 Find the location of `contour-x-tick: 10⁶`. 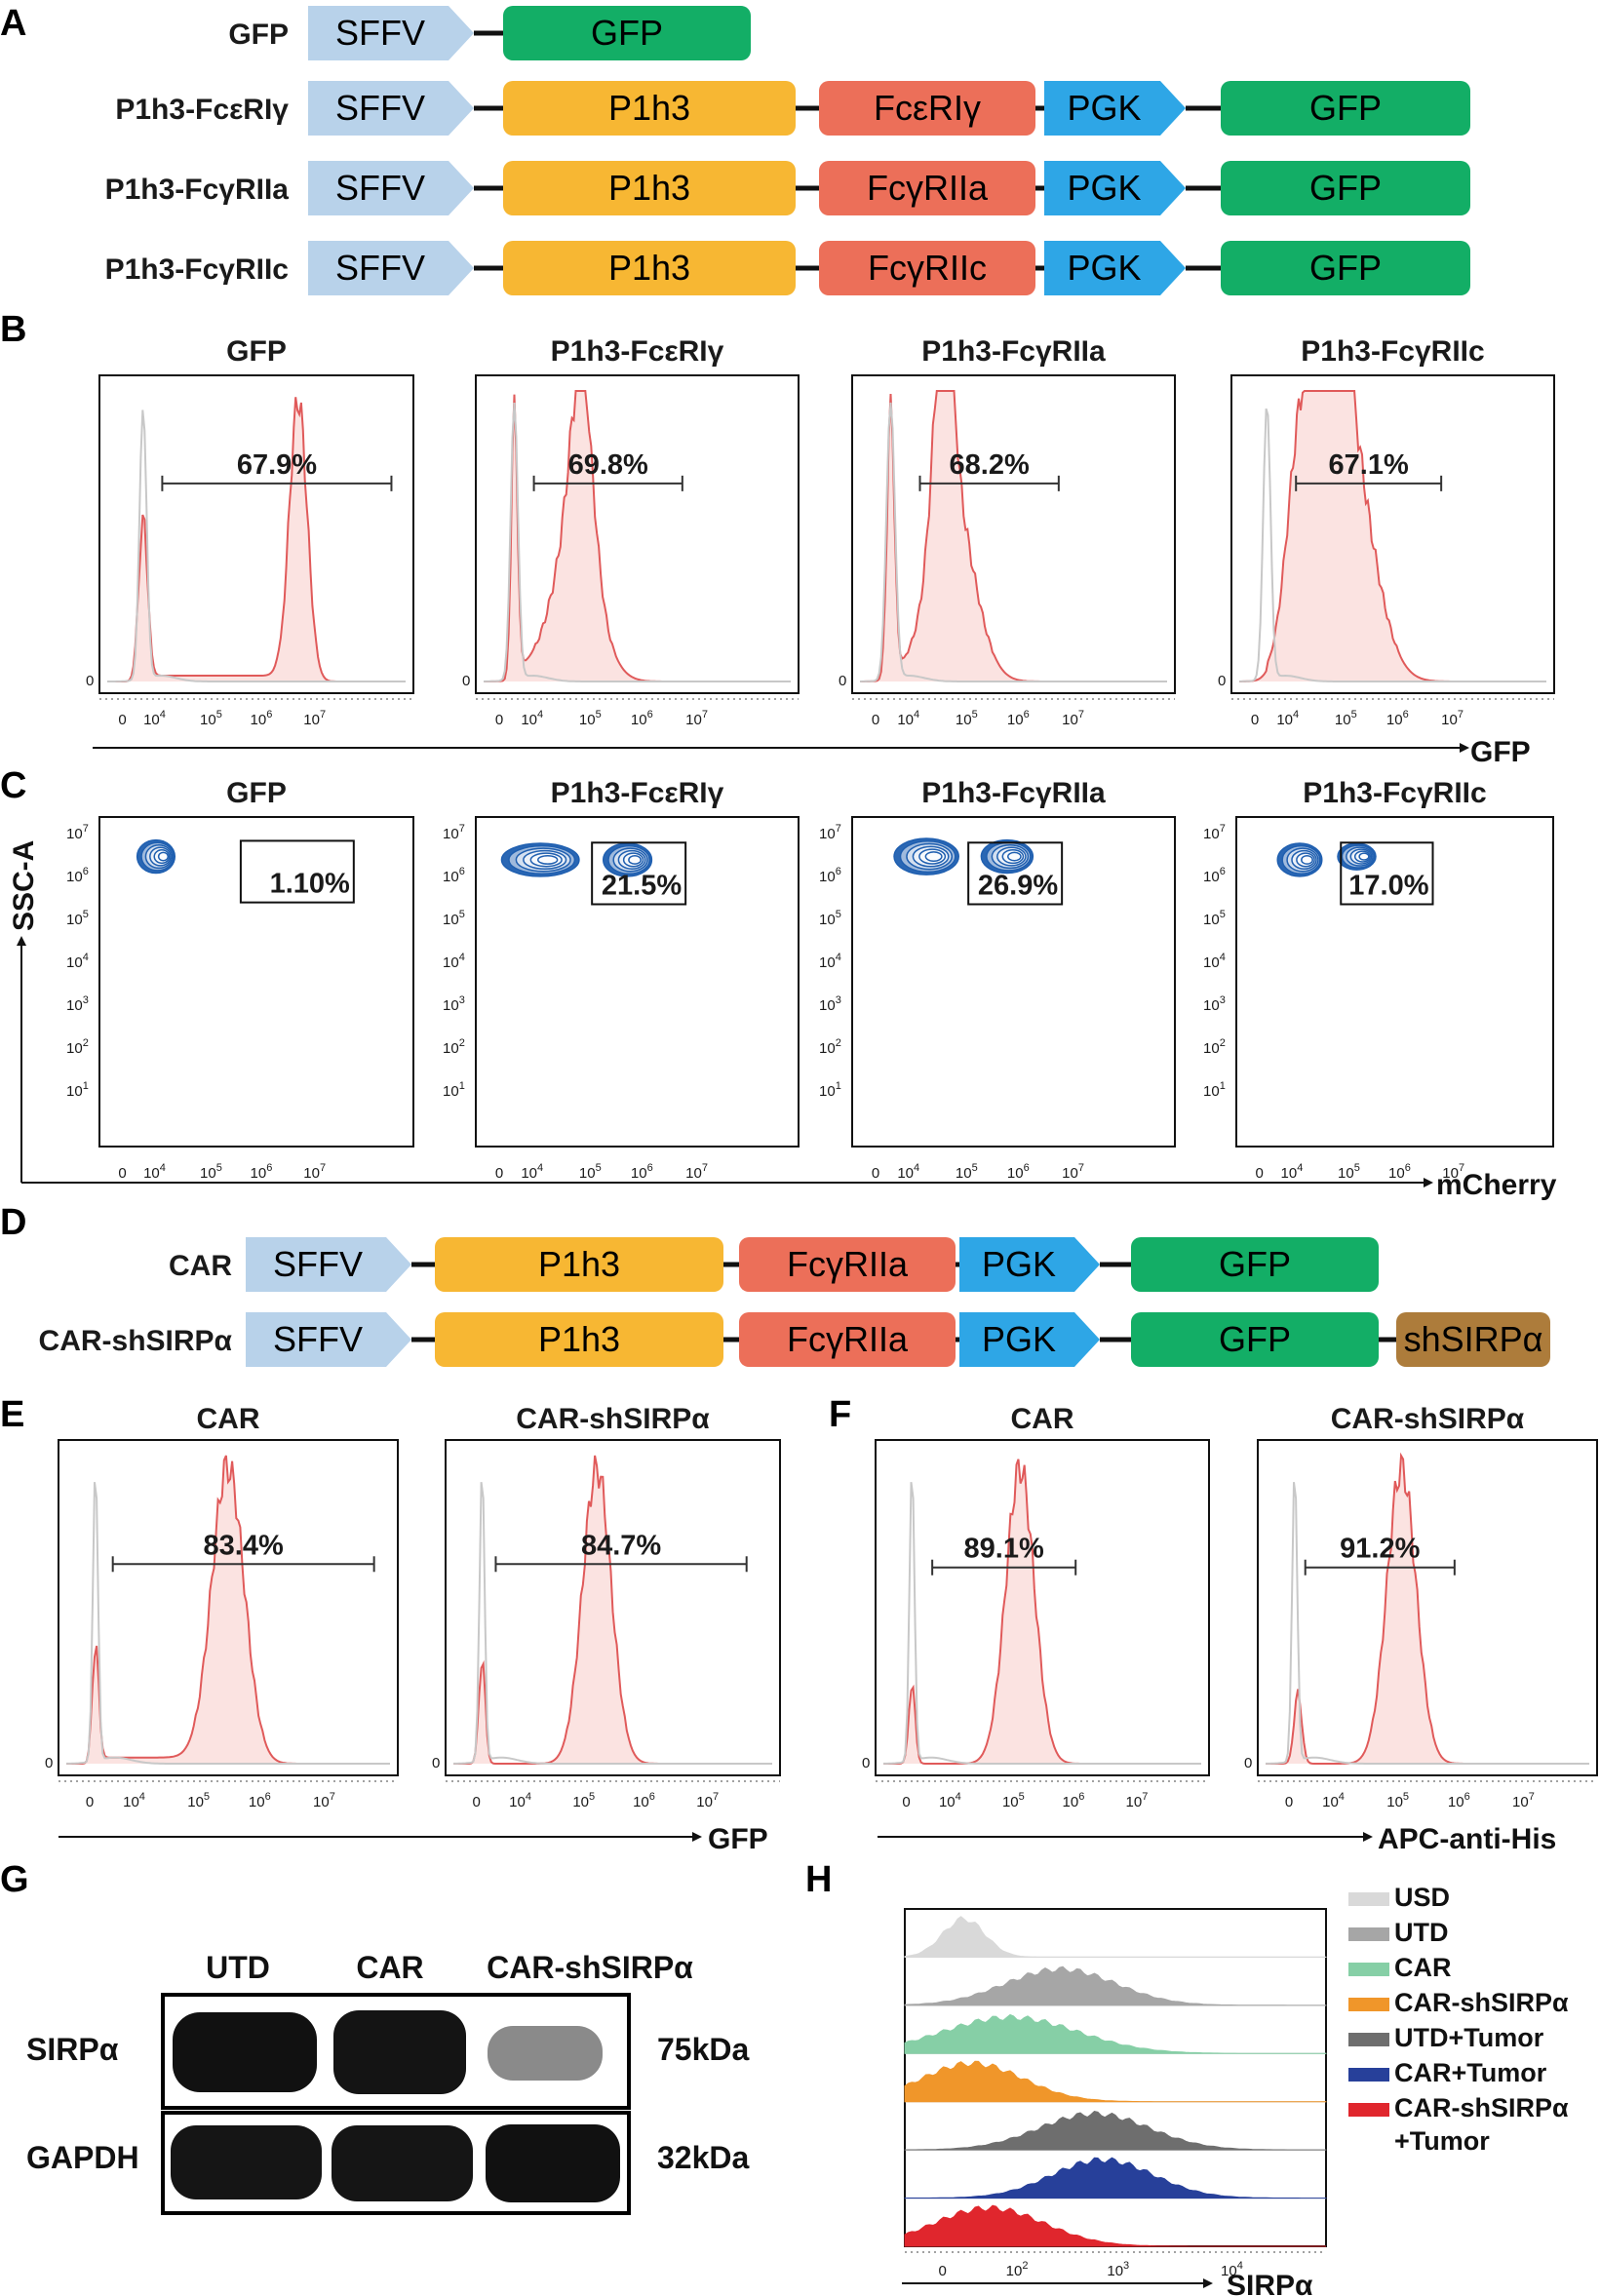

contour-x-tick: 10⁶ is located at coordinates (1018, 1172).